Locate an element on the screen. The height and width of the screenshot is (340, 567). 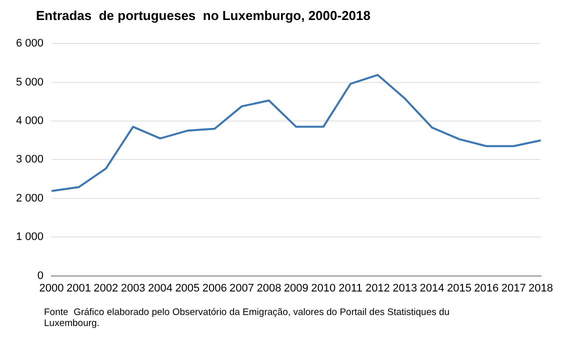
x-tick-label: 2003 is located at coordinates (133, 288).